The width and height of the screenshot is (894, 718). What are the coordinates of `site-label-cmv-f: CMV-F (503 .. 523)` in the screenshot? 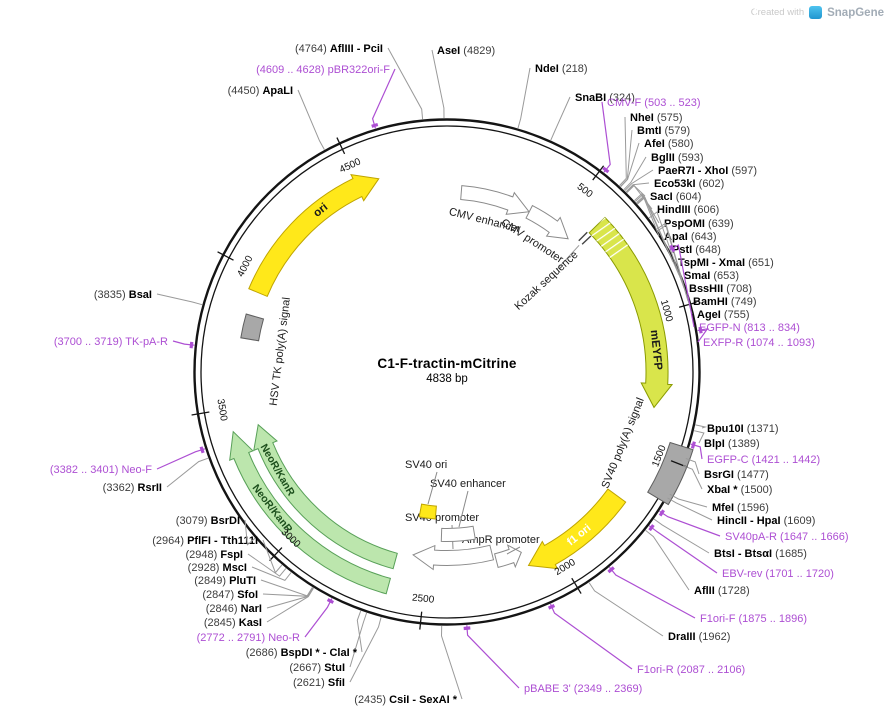 It's located at (651, 135).